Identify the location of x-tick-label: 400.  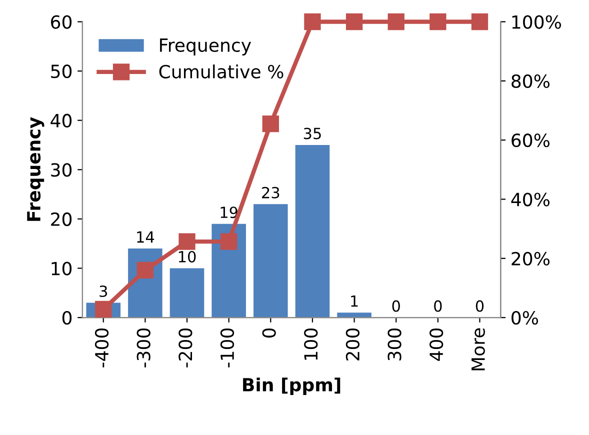
(437, 344).